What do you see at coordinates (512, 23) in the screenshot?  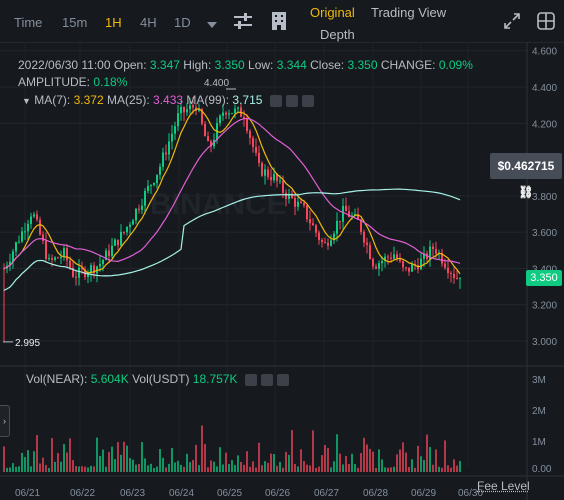 I see `fullscreen-icon` at bounding box center [512, 23].